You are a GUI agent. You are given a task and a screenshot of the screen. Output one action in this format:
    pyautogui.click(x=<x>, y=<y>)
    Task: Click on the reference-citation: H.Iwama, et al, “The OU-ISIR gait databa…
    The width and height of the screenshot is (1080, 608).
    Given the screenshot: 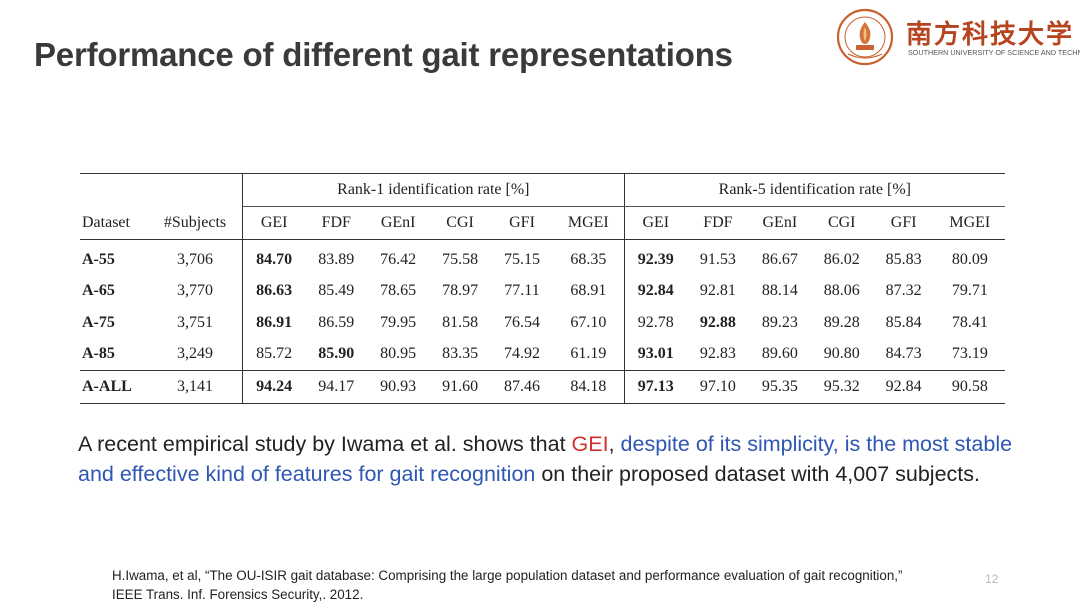 What is the action you would take?
    pyautogui.click(x=577, y=585)
    